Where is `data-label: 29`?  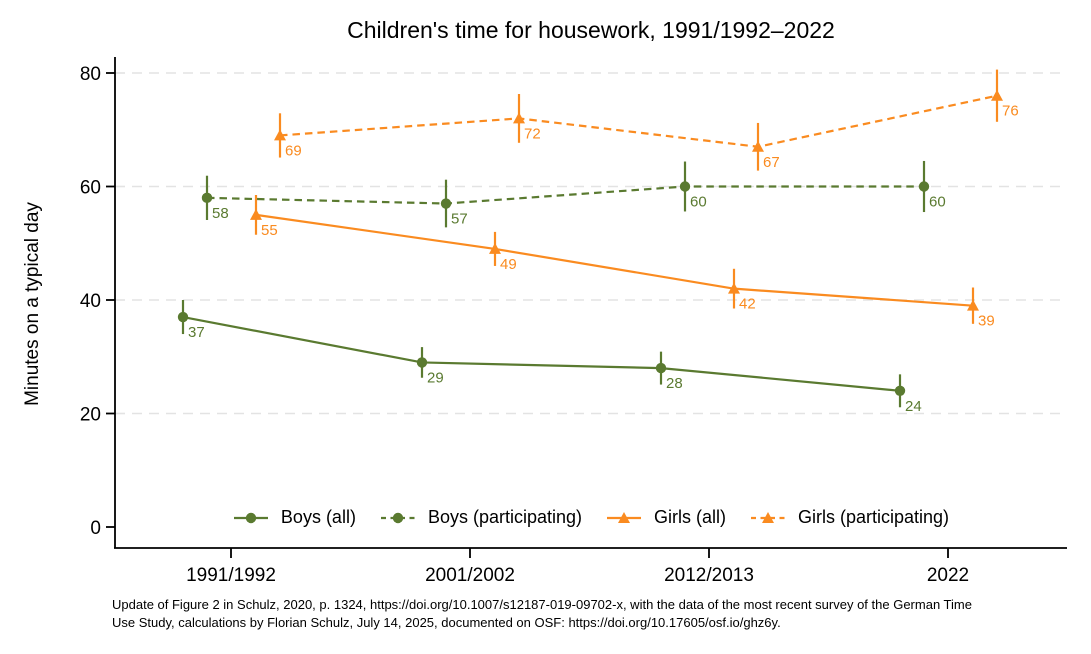 data-label: 29 is located at coordinates (435, 377).